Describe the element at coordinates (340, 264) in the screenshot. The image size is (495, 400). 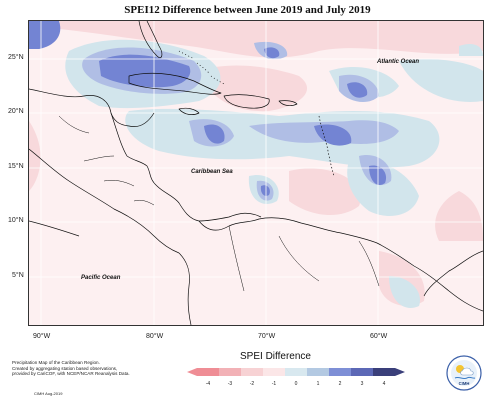
I see `south-america-coast` at that location.